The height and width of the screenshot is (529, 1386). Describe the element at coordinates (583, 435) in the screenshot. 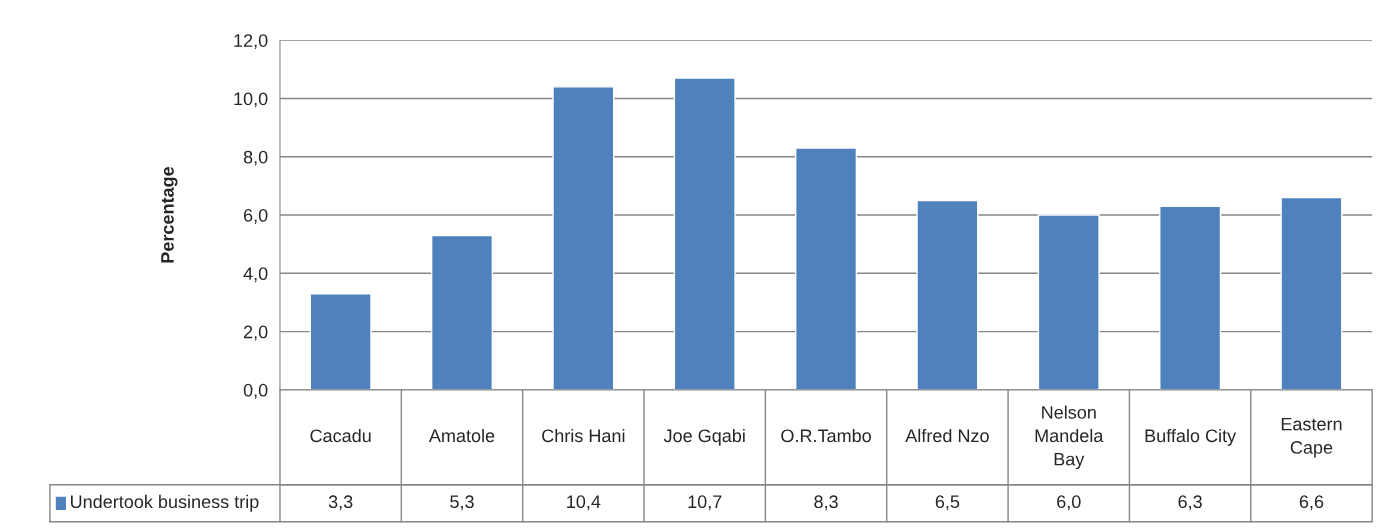

I see `x-tick-label: Chris Hani` at that location.